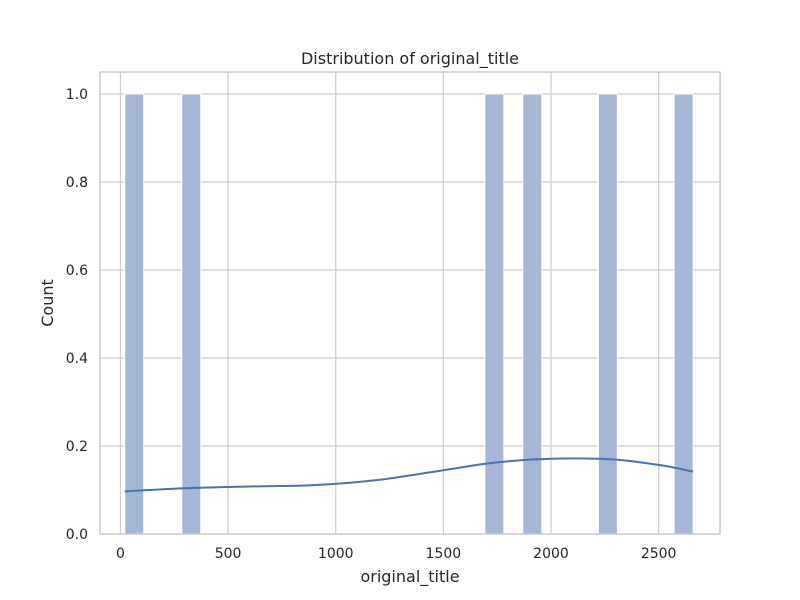  Describe the element at coordinates (409, 577) in the screenshot. I see `x-axis-title: original_title` at that location.